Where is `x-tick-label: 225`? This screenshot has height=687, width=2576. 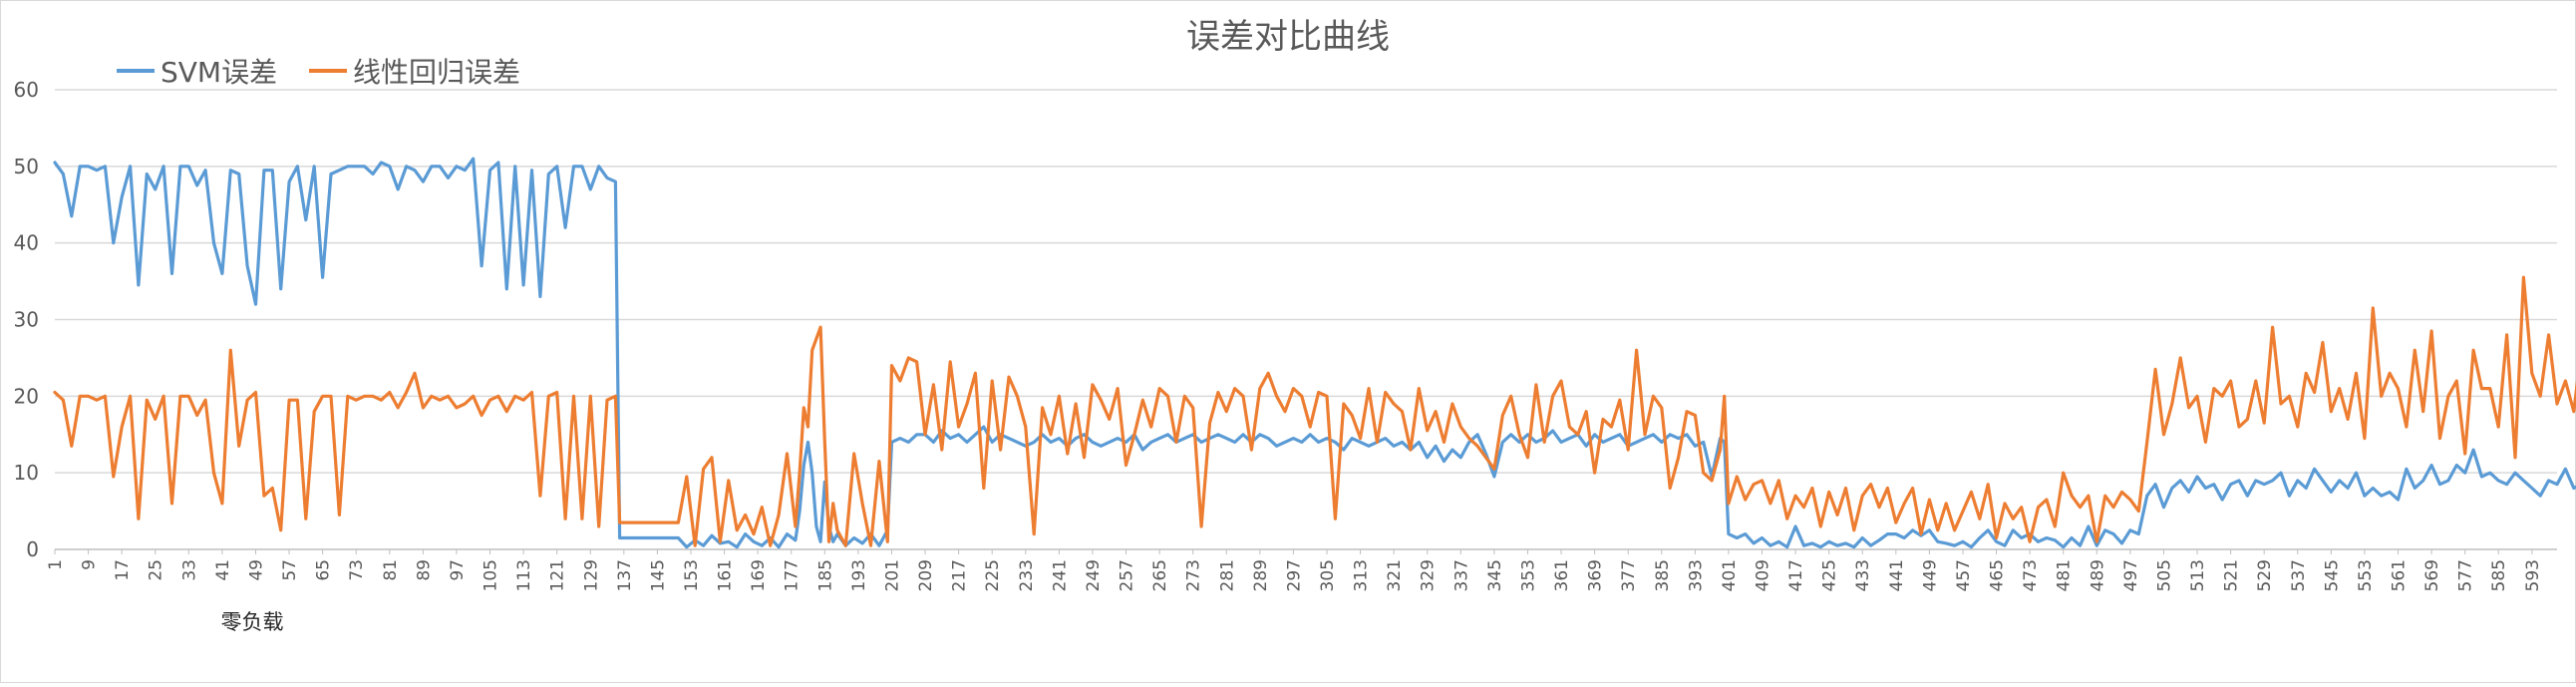 x-tick-label: 225 is located at coordinates (993, 575).